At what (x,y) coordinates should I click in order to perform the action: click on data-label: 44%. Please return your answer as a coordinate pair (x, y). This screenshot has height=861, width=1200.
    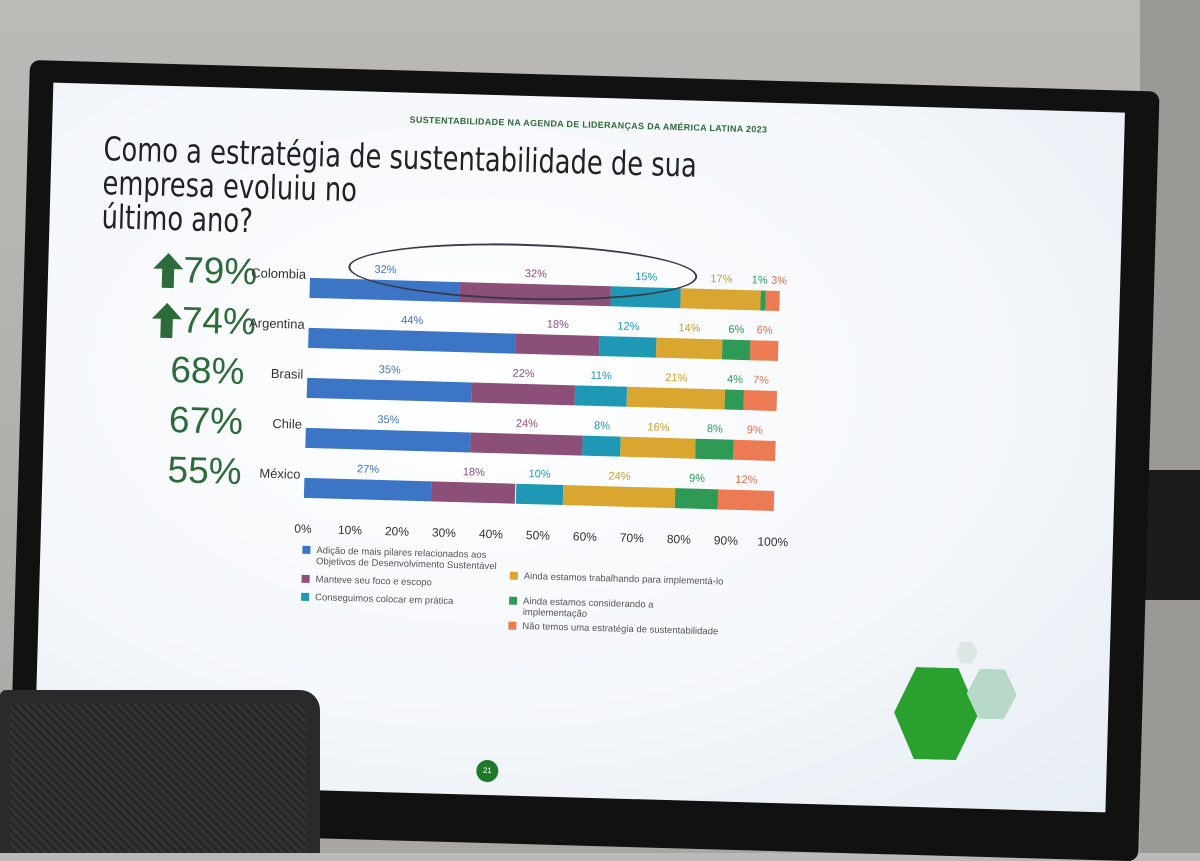
    Looking at the image, I should click on (412, 321).